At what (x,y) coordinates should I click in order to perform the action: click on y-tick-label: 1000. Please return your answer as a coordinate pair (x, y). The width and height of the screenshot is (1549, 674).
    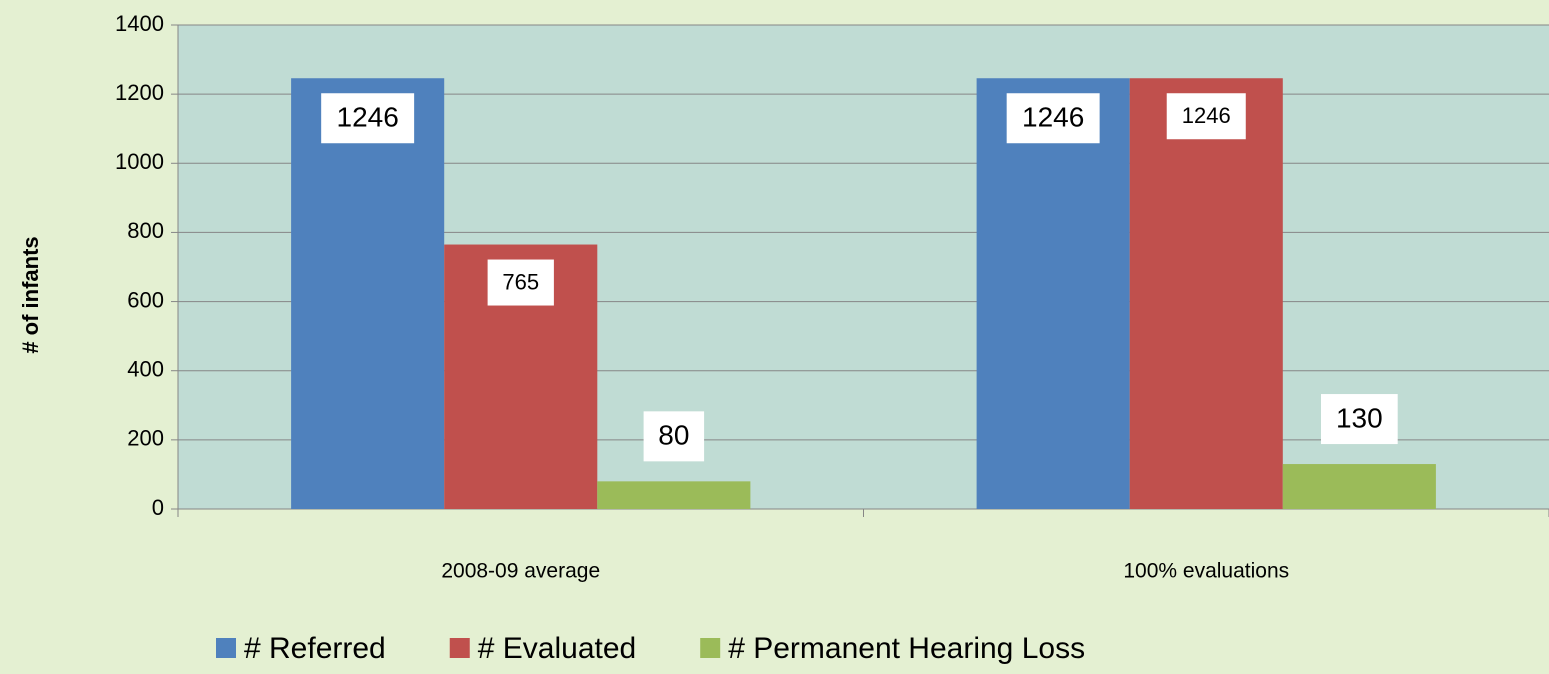
    Looking at the image, I should click on (139, 161).